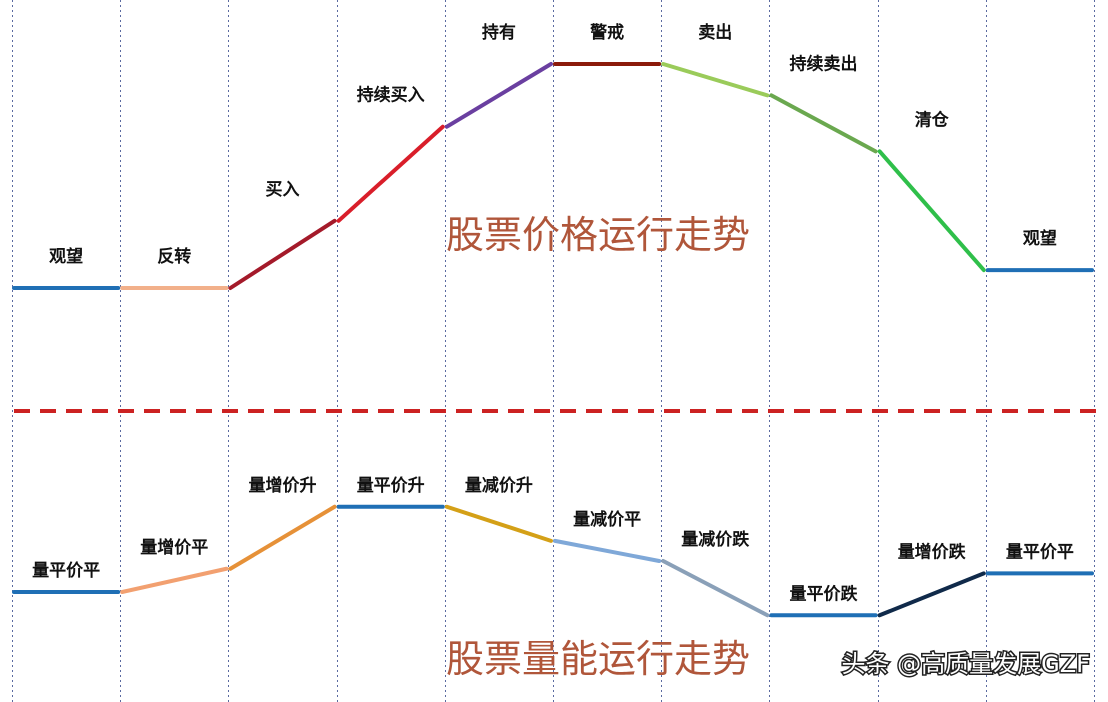 This screenshot has width=1108, height=702. What do you see at coordinates (391, 485) in the screenshot?
I see `volume-stage-label: 量平价升` at bounding box center [391, 485].